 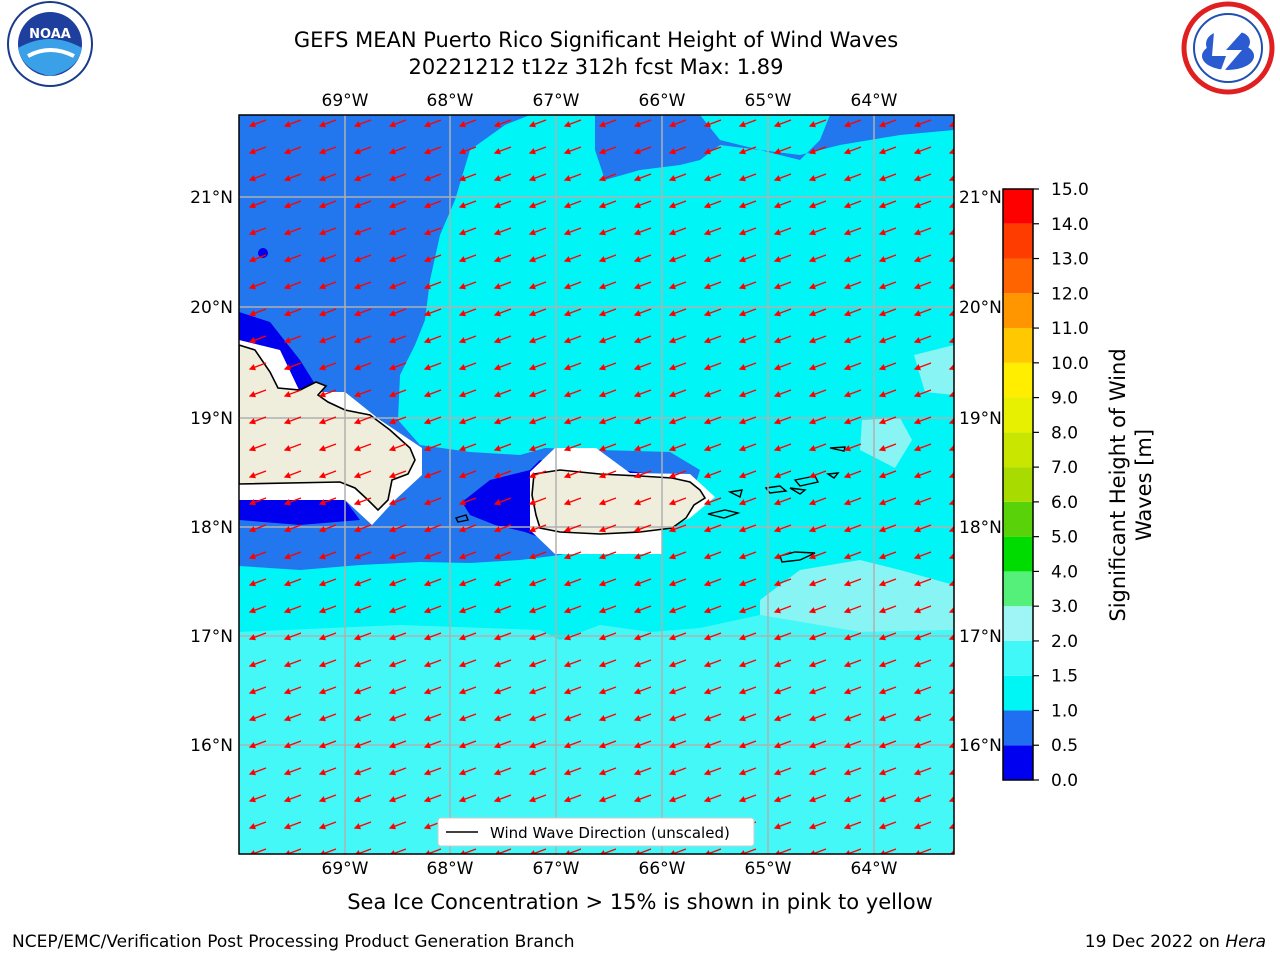 I want to click on longitude-label: 66°W, so click(x=662, y=101).